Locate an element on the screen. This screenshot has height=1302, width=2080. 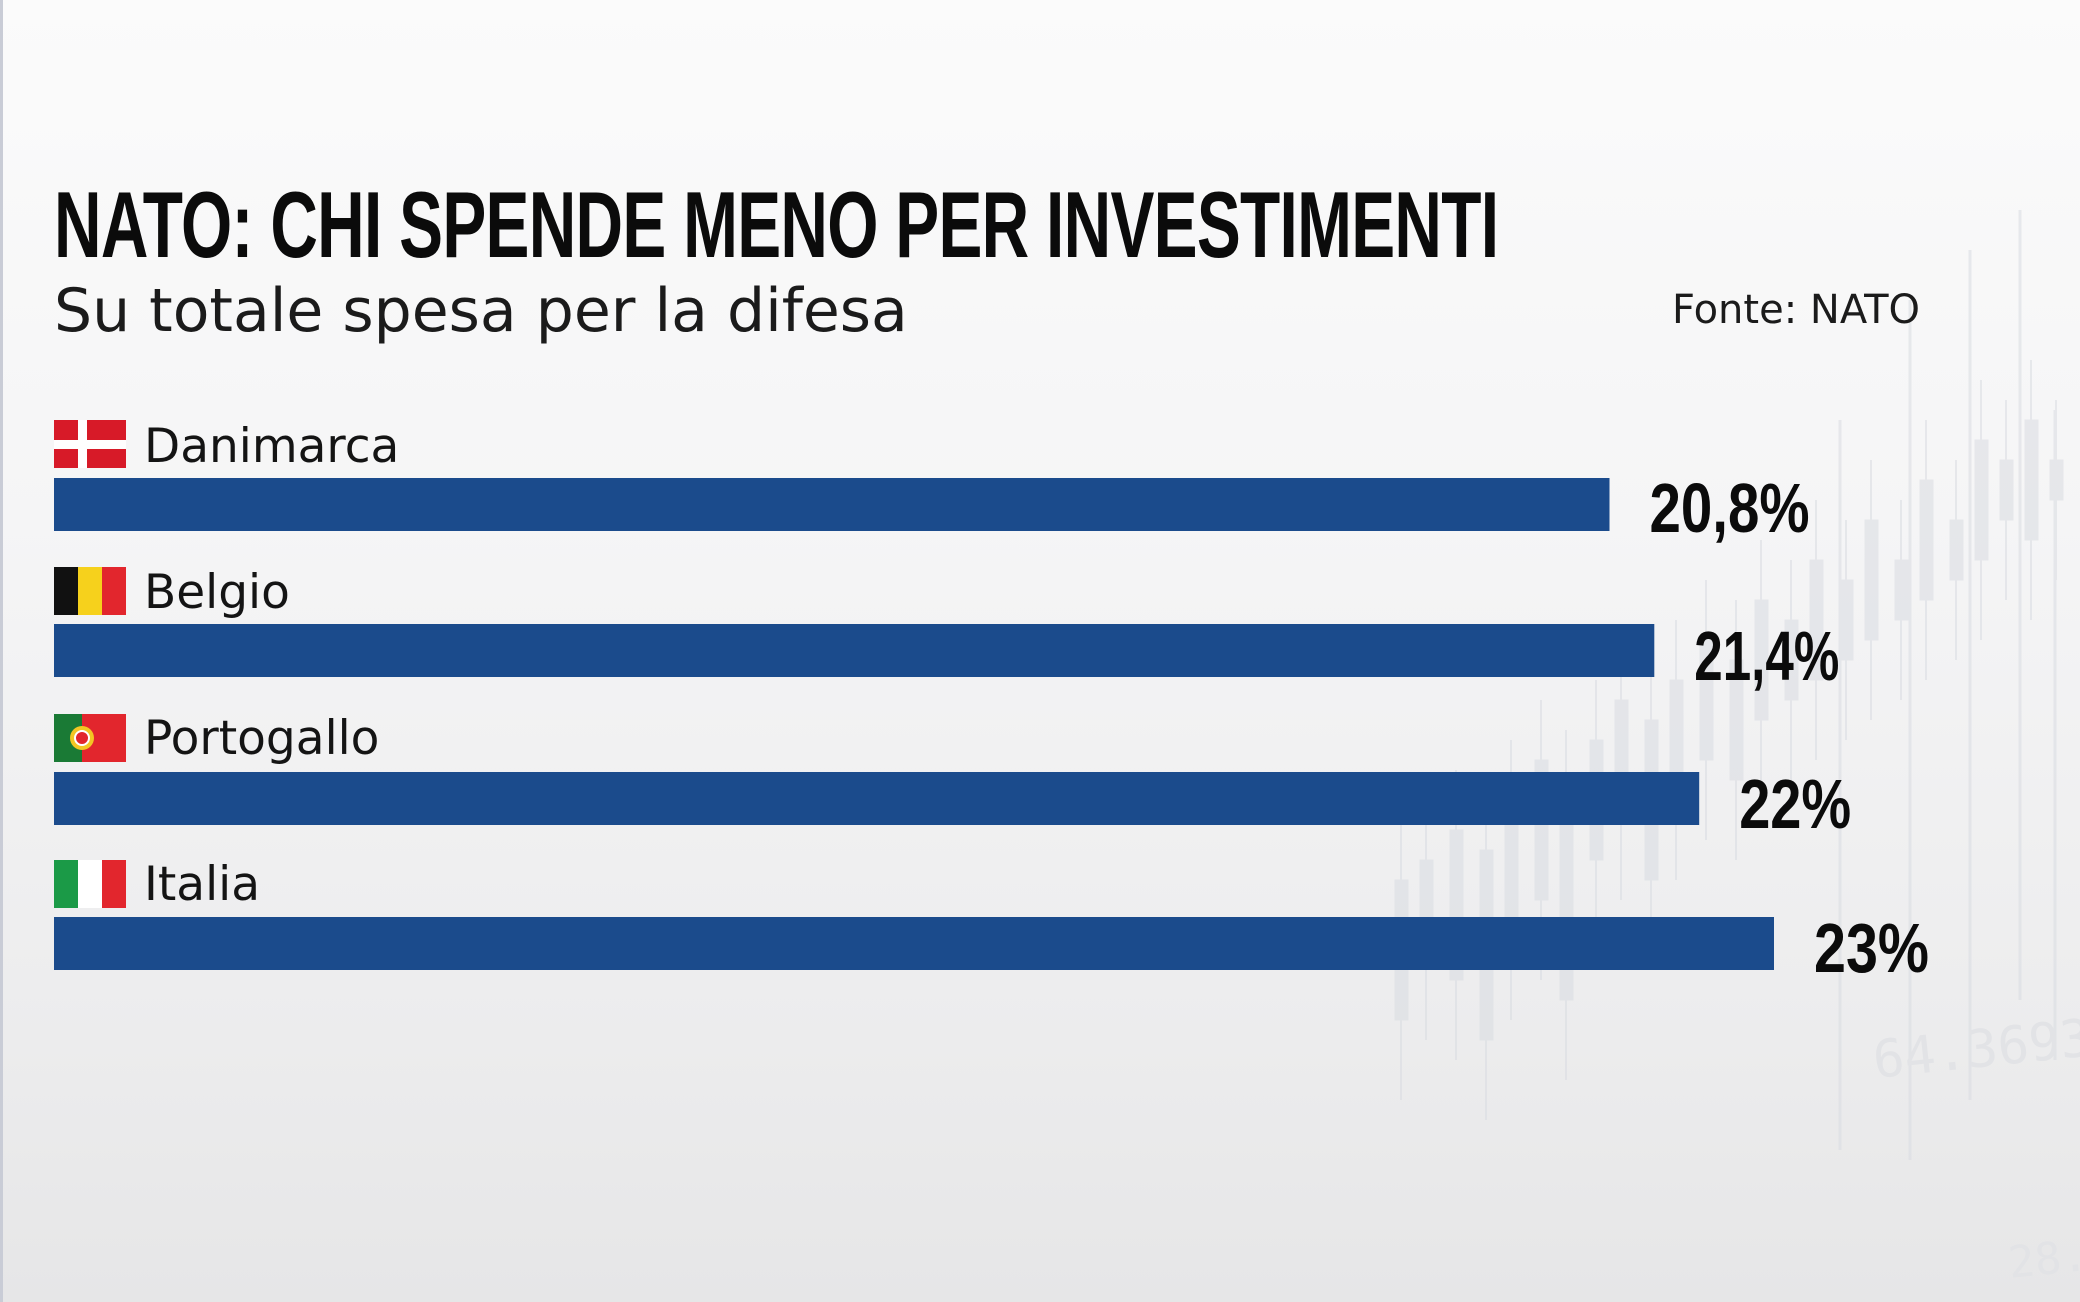
background-number-2: 28.5 is located at coordinates (2043, 1258).